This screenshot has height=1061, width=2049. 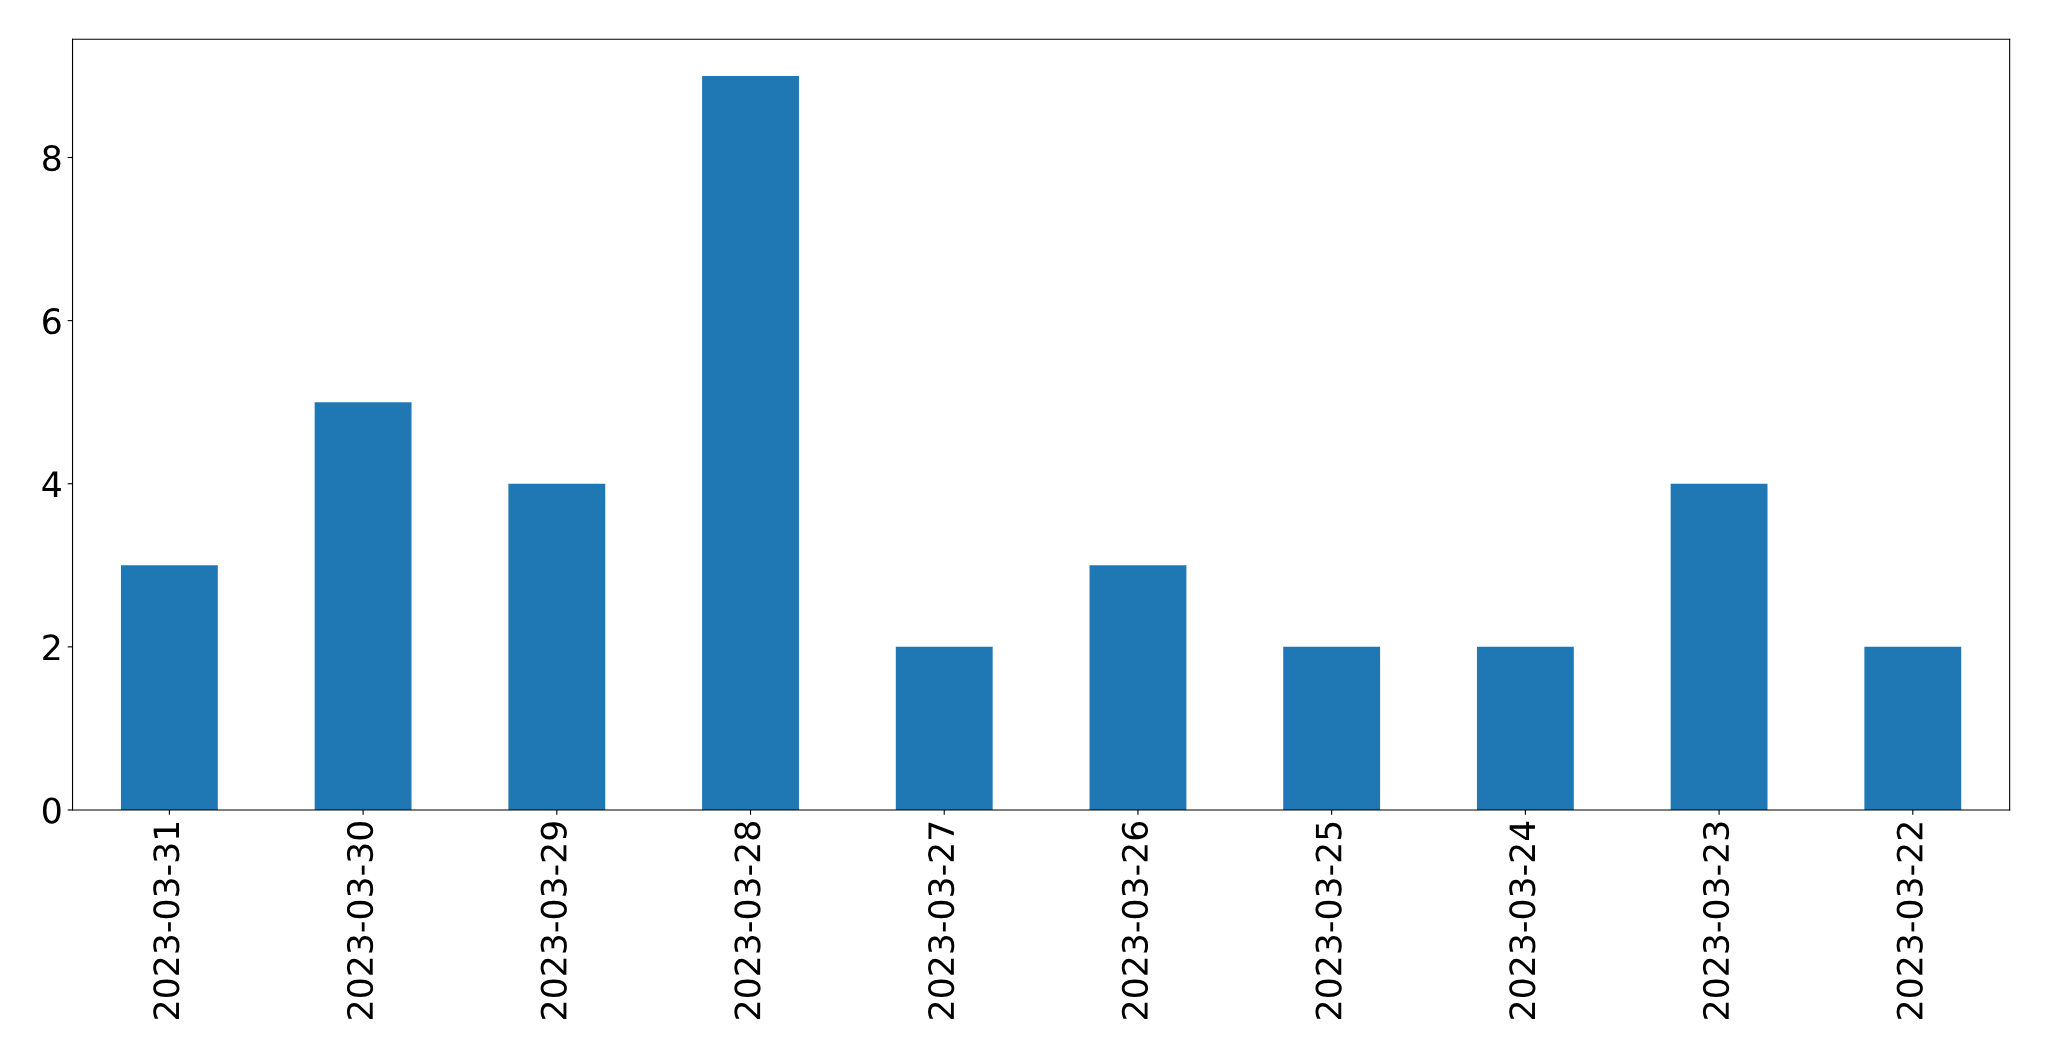 What do you see at coordinates (1909, 921) in the screenshot?
I see `x-tick-label: 2023-03-22` at bounding box center [1909, 921].